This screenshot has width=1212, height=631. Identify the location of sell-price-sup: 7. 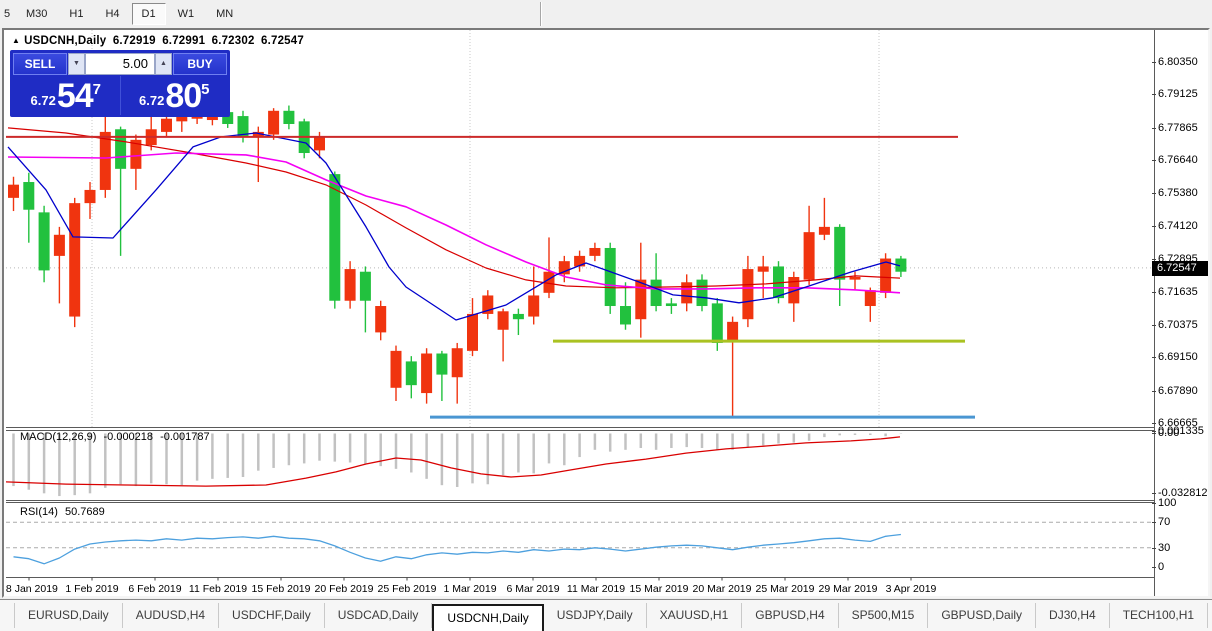
(96, 89).